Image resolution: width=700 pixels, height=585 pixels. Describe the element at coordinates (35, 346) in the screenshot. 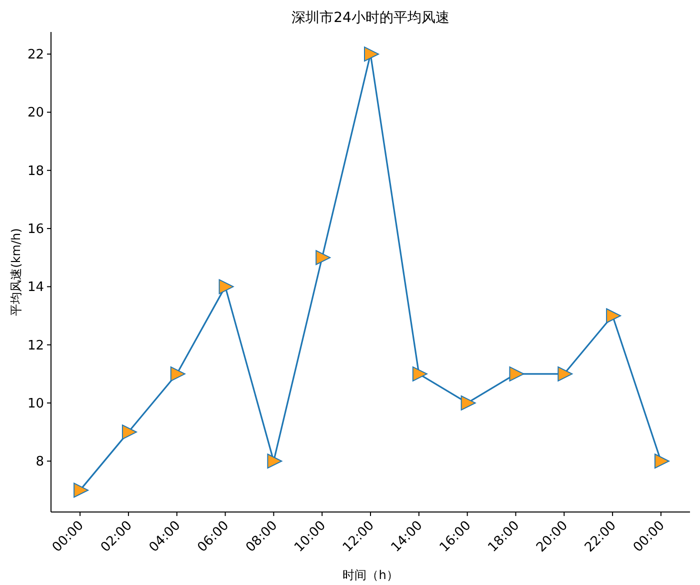

I see `y-tick-label: 12` at that location.